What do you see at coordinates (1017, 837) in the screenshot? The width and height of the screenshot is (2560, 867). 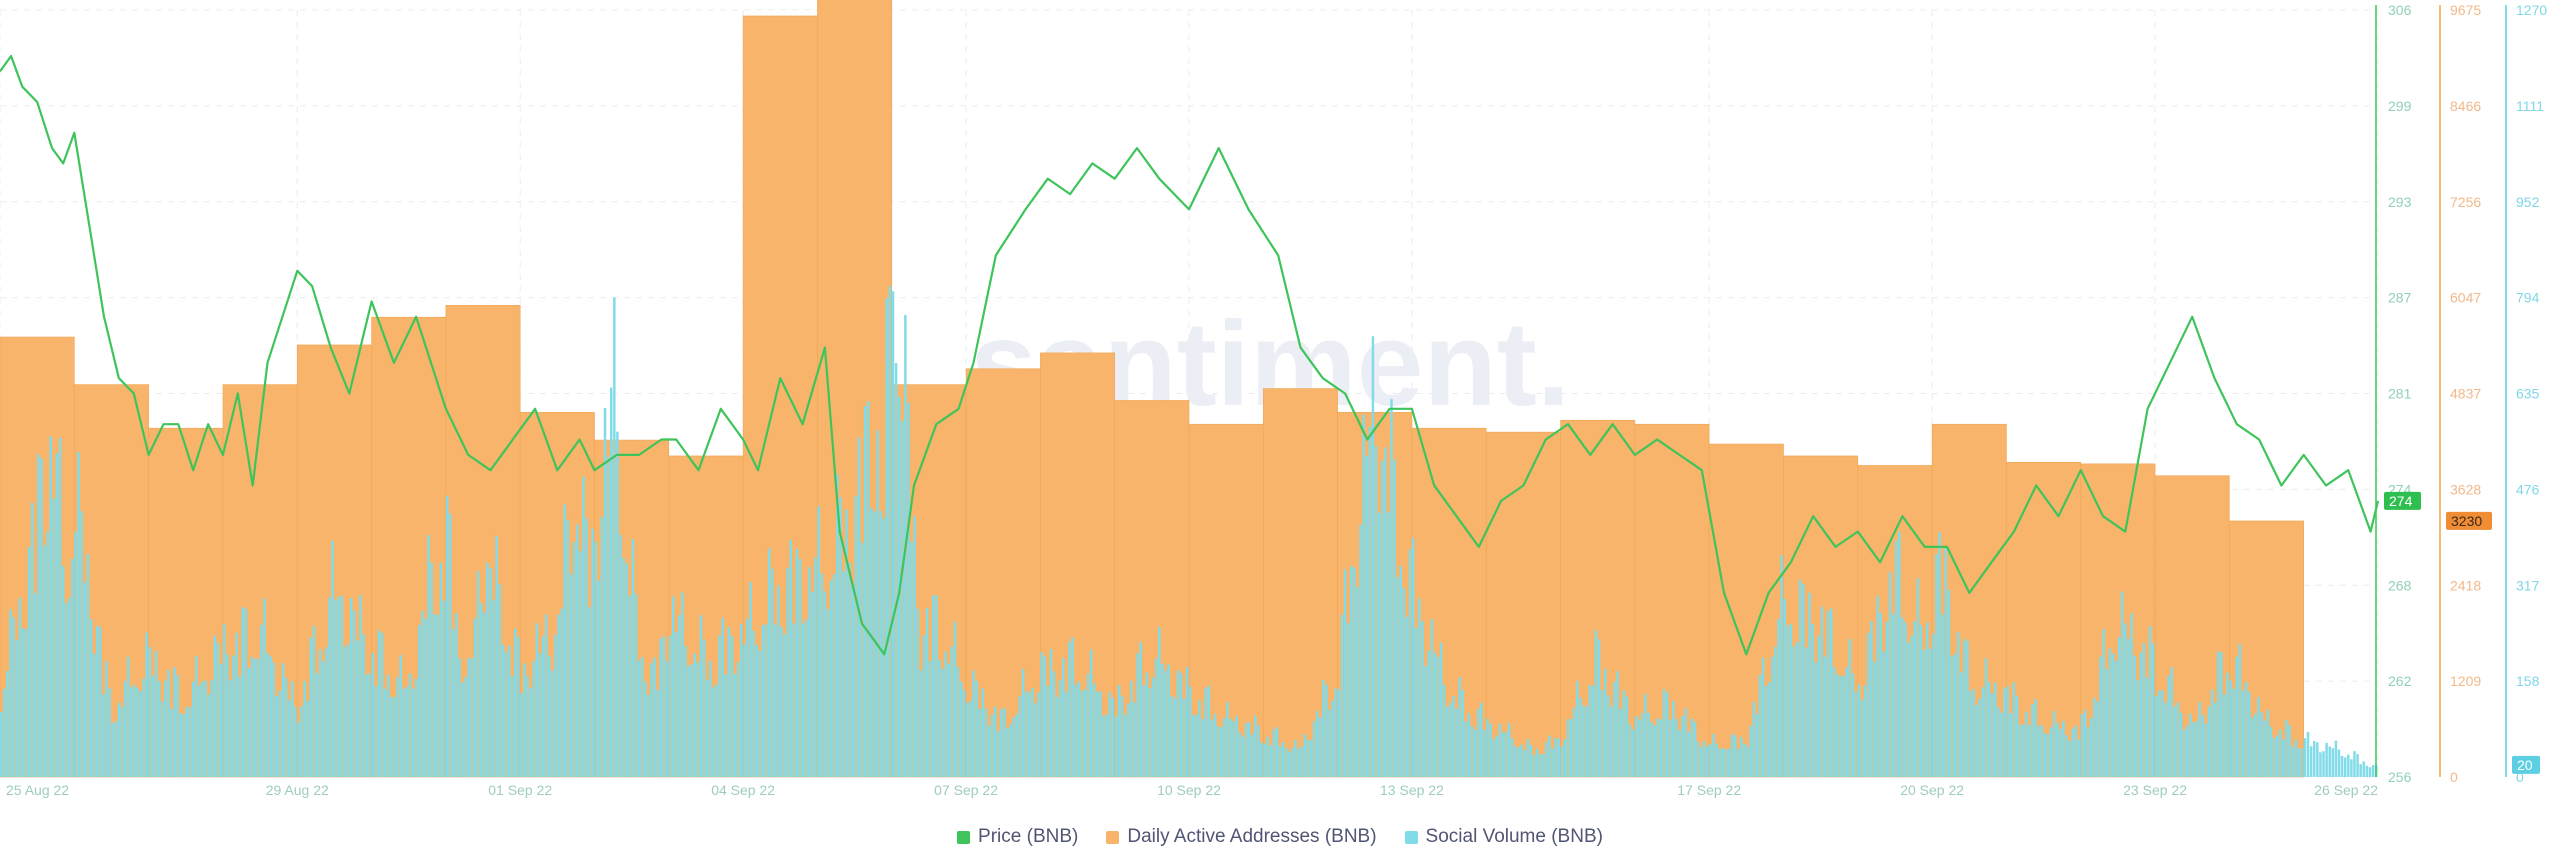 I see `legend-item-price: Price (BNB)` at bounding box center [1017, 837].